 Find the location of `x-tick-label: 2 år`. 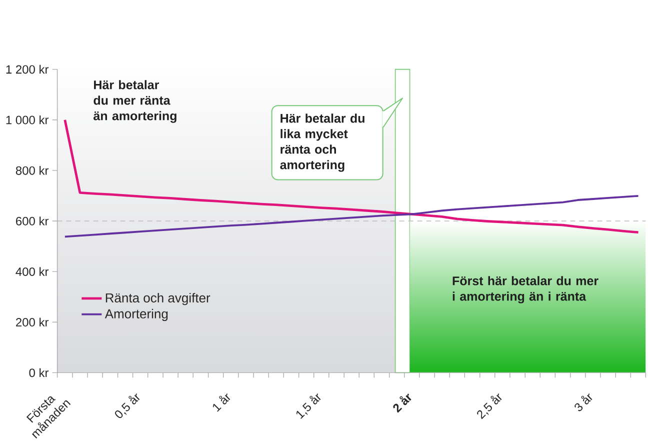

x-tick-label: 2 år is located at coordinates (402, 403).